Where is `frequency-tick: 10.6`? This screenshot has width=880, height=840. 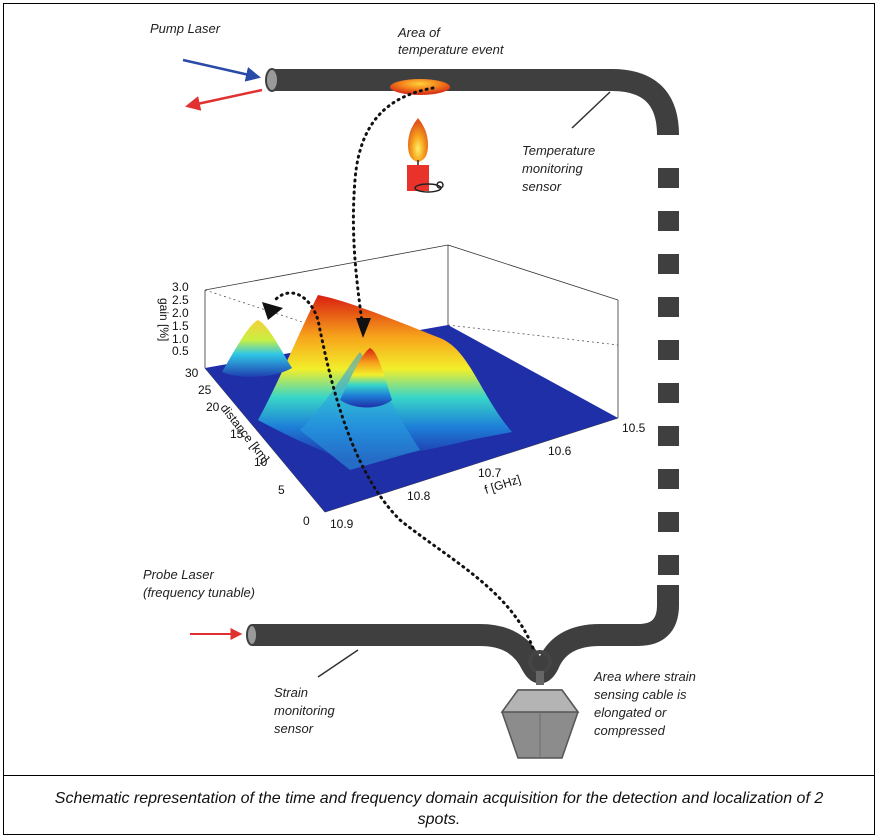 frequency-tick: 10.6 is located at coordinates (560, 451).